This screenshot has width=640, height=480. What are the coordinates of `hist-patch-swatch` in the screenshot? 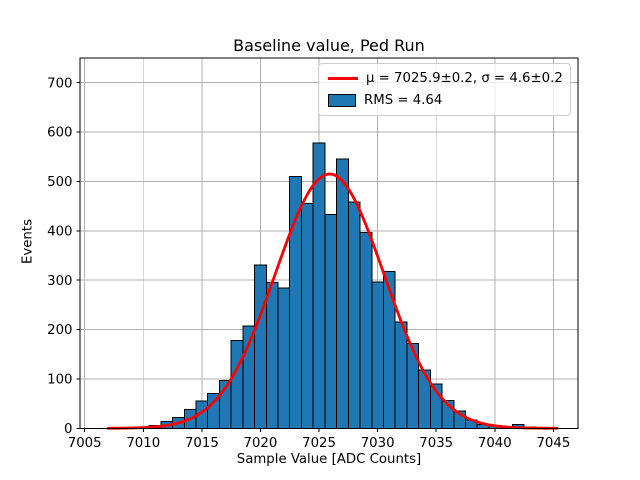 It's located at (342, 100).